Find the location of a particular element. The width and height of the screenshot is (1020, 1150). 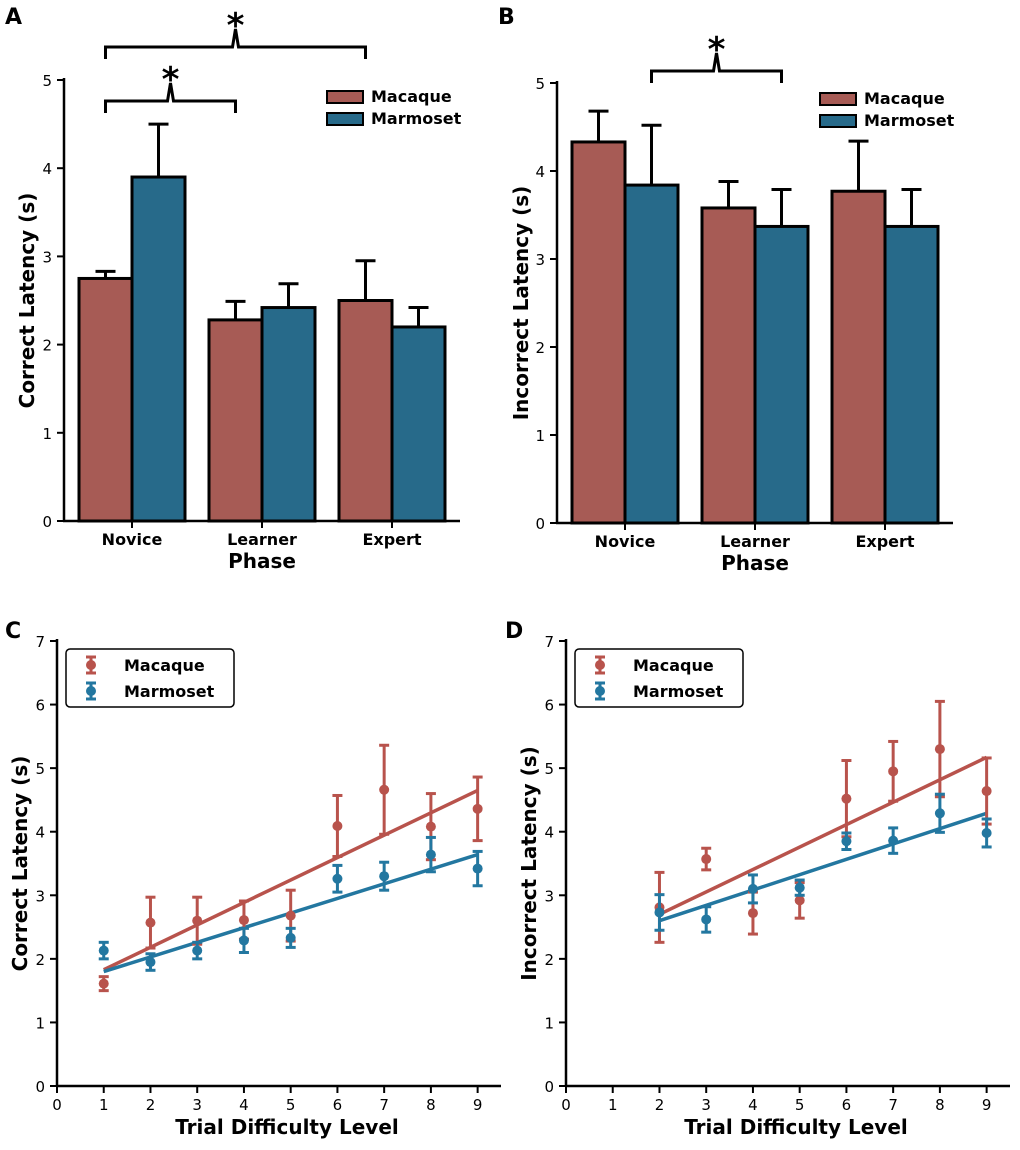

b-legend-swatch-marmoset is located at coordinates (838, 121).